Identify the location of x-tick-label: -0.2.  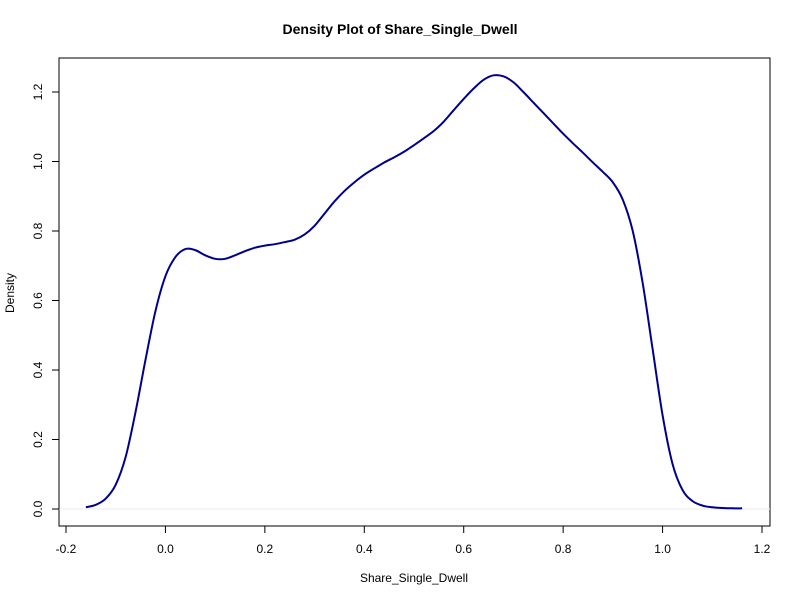
(66, 549).